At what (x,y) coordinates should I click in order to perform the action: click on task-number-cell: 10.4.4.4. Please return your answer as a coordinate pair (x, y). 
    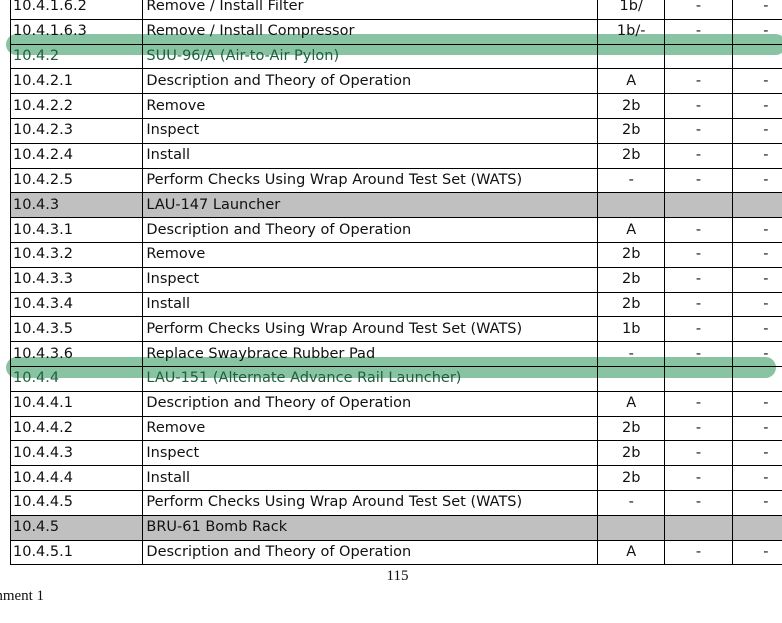
    Looking at the image, I should click on (76, 478).